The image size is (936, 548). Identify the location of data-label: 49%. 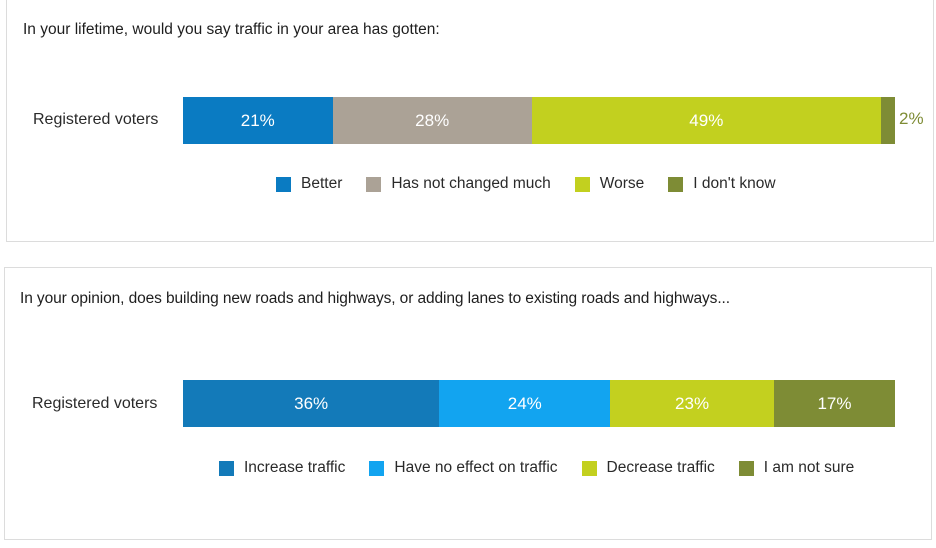
(706, 120).